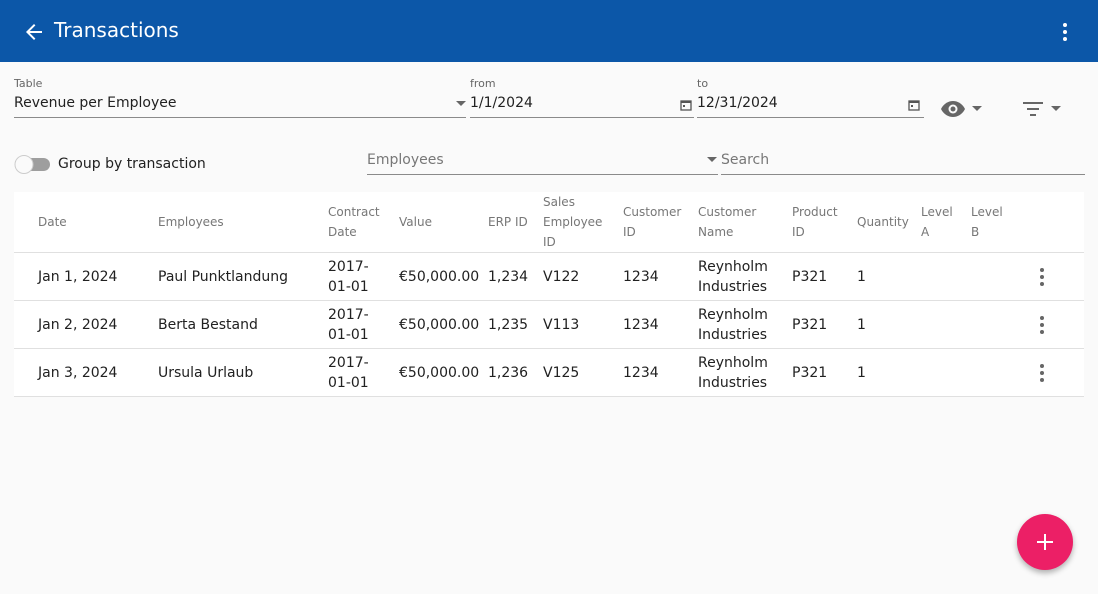  I want to click on column-header: Date, so click(52, 222).